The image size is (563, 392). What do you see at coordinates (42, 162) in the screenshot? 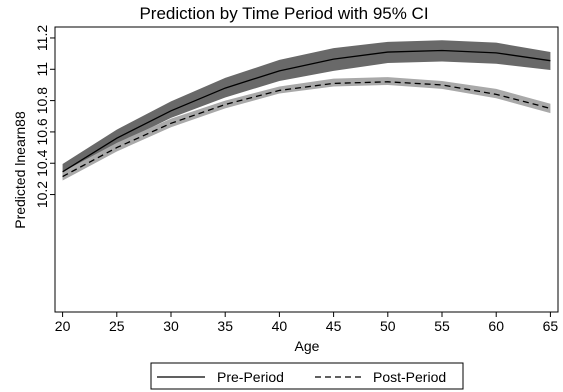
I see `y-tick-label-10-4: 10.4` at bounding box center [42, 162].